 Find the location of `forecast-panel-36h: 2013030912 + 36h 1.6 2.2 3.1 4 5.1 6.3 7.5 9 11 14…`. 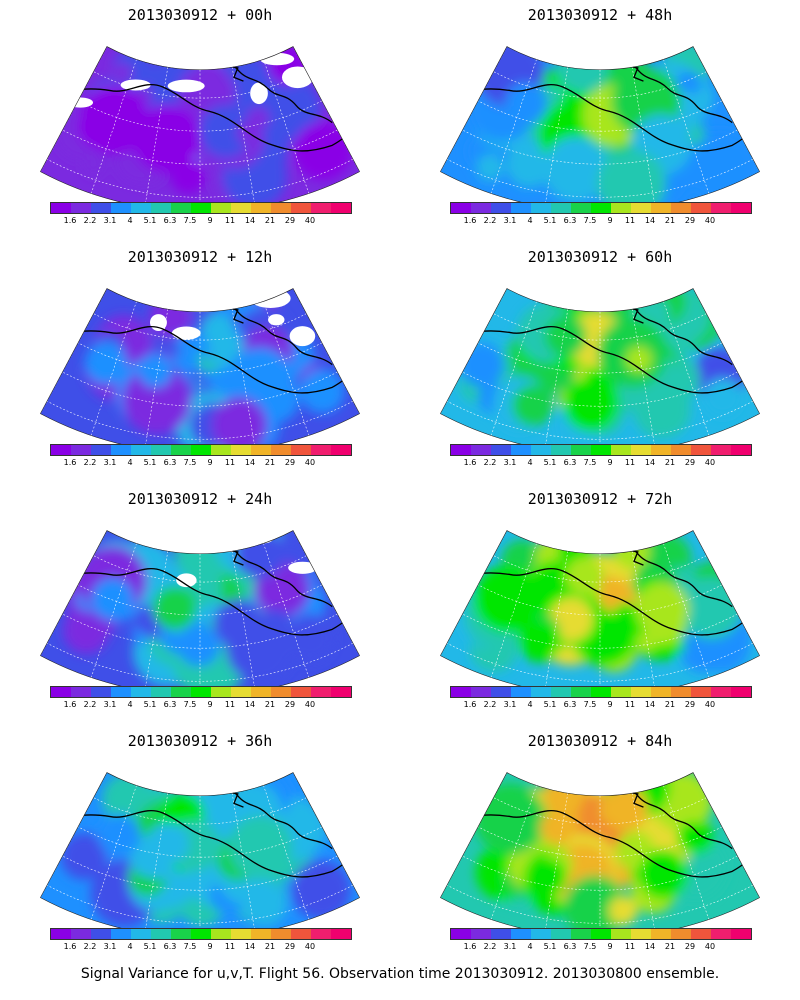

forecast-panel-36h: 2013030912 + 36h 1.6 2.2 3.1 4 5.1 6.3 7.5 9 11 14… is located at coordinates (200, 852).